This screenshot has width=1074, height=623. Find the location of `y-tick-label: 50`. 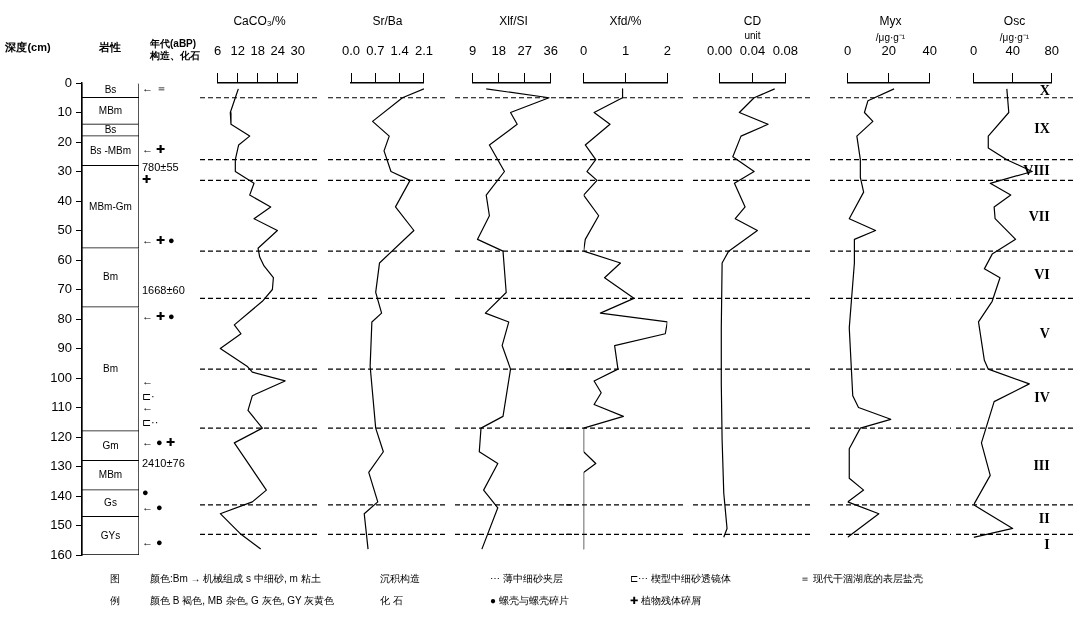

y-tick-label: 50 is located at coordinates (64, 230).